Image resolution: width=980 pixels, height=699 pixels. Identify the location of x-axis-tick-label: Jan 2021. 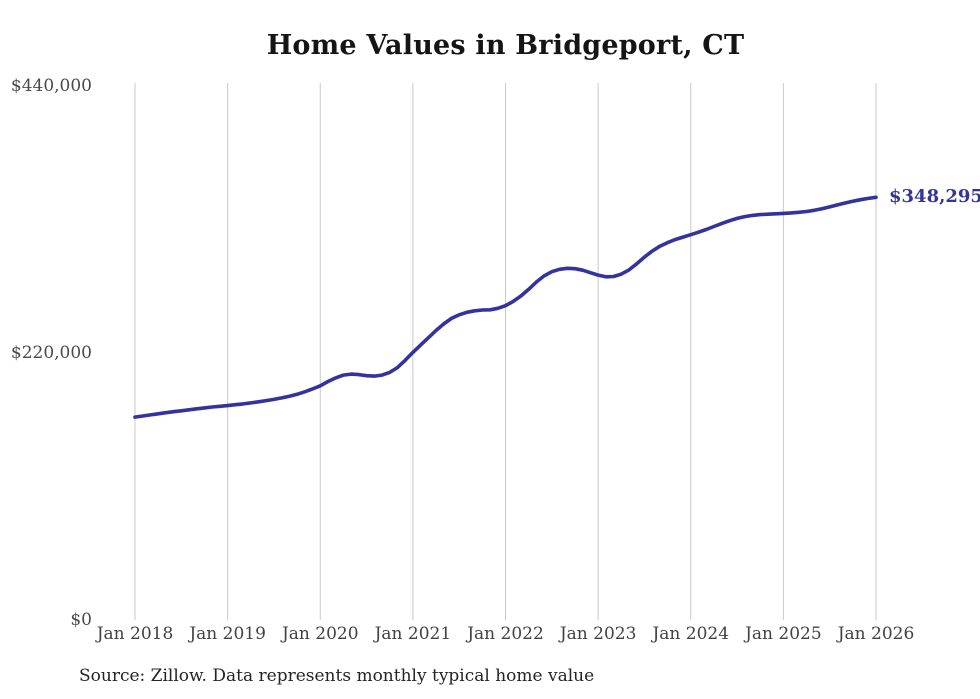
(413, 634).